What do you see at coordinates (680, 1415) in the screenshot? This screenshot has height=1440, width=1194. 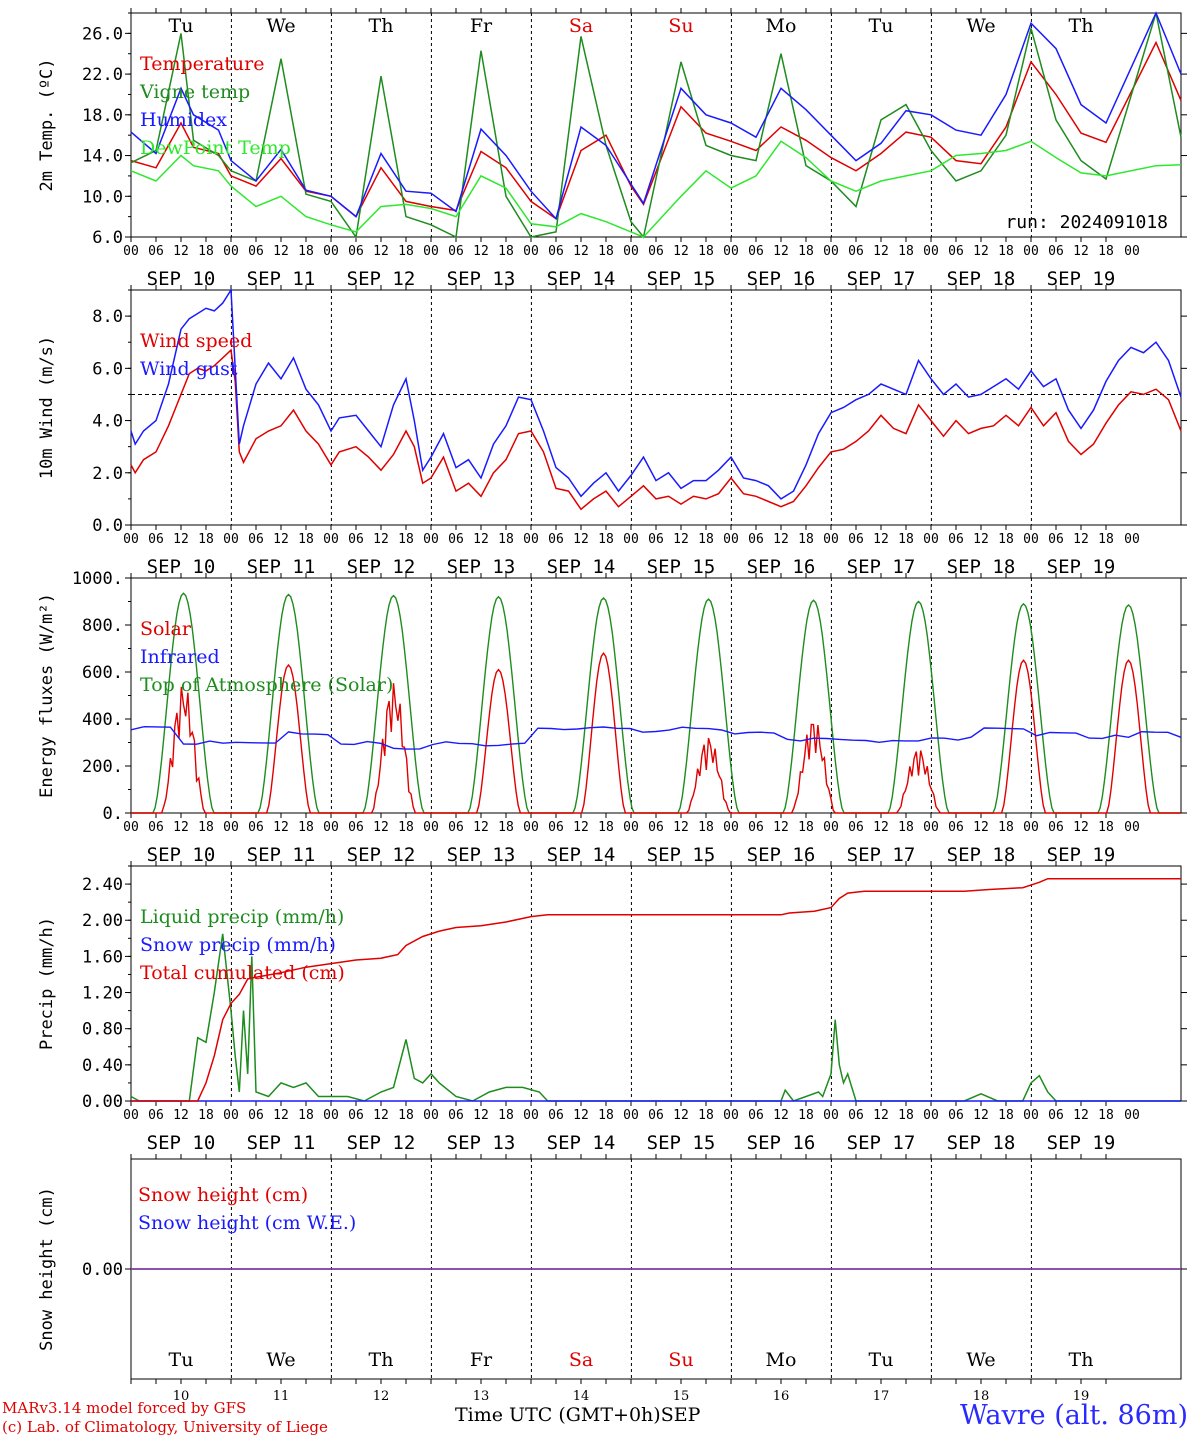 I see `month-label: SEP` at bounding box center [680, 1415].